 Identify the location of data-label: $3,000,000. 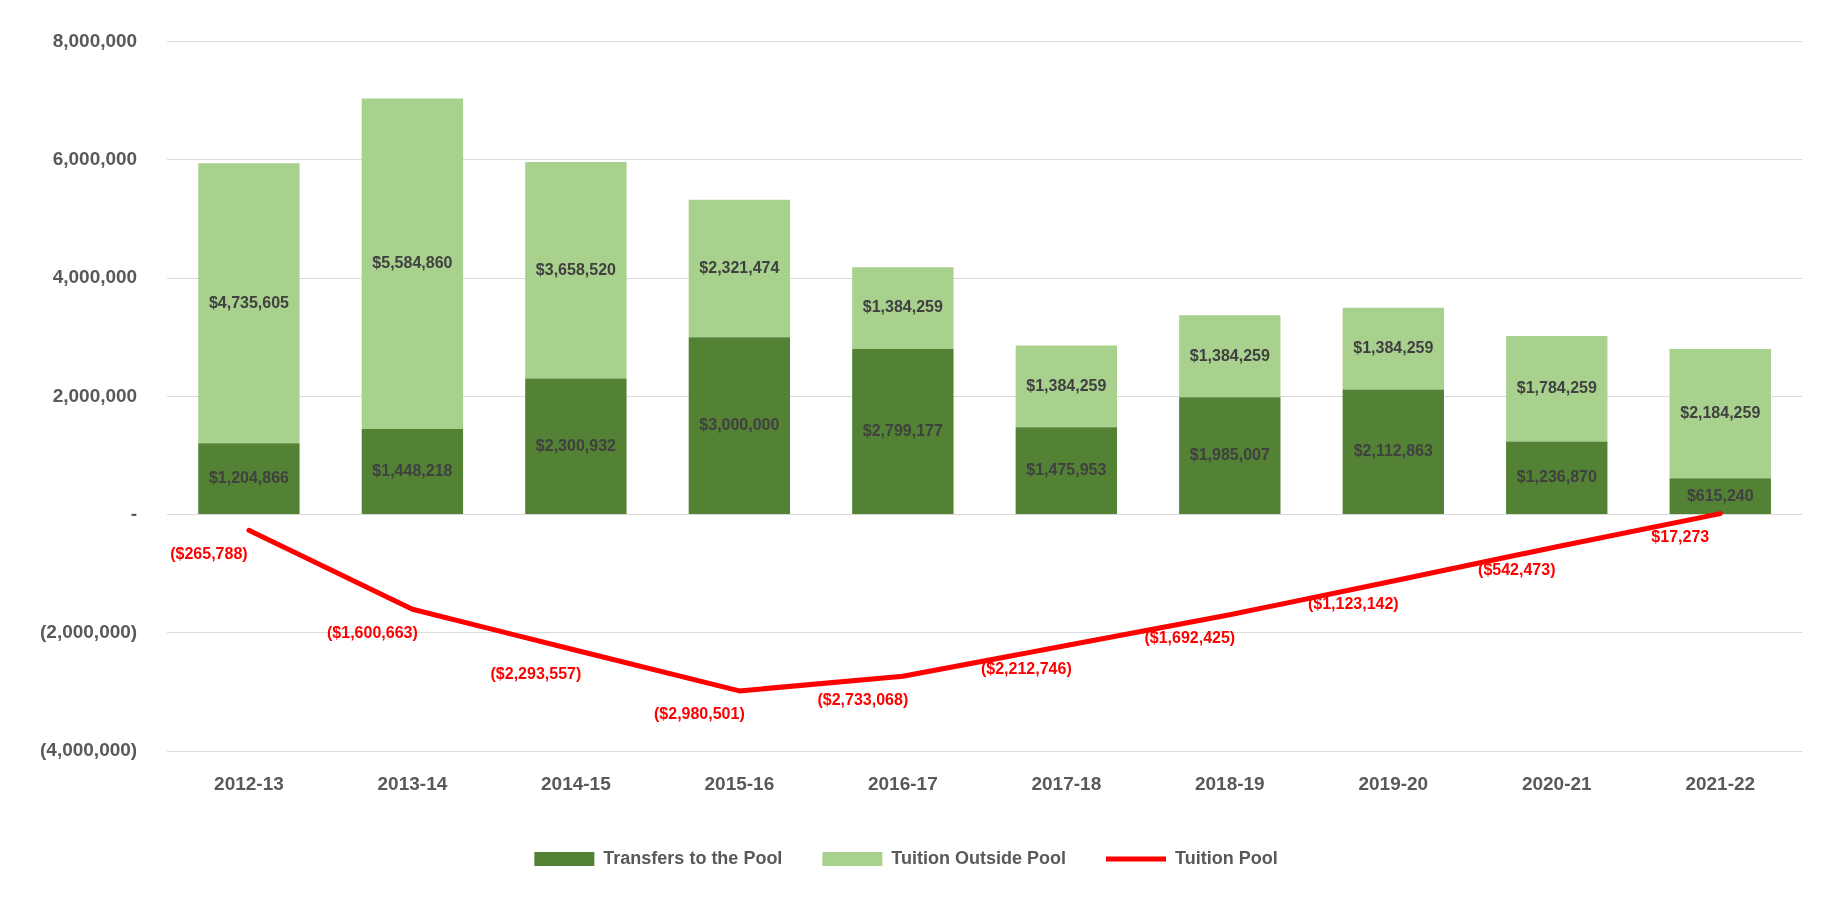
(739, 425).